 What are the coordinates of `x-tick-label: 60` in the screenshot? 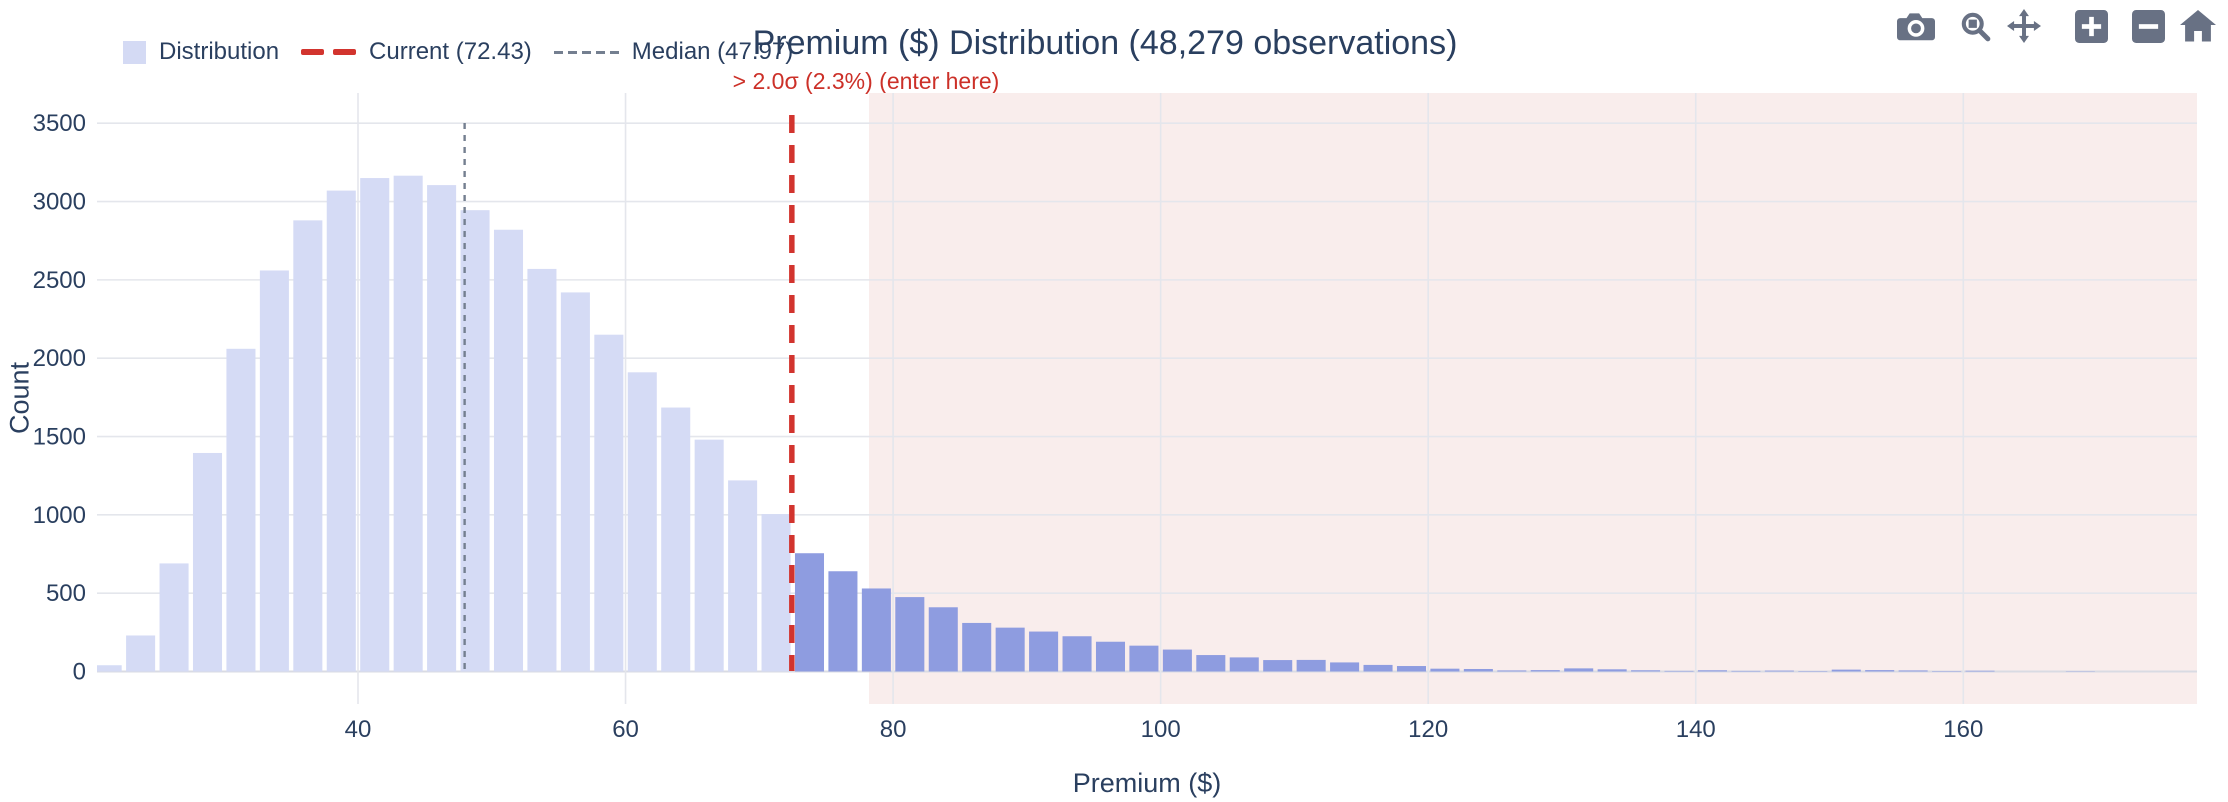 It's located at (625, 729).